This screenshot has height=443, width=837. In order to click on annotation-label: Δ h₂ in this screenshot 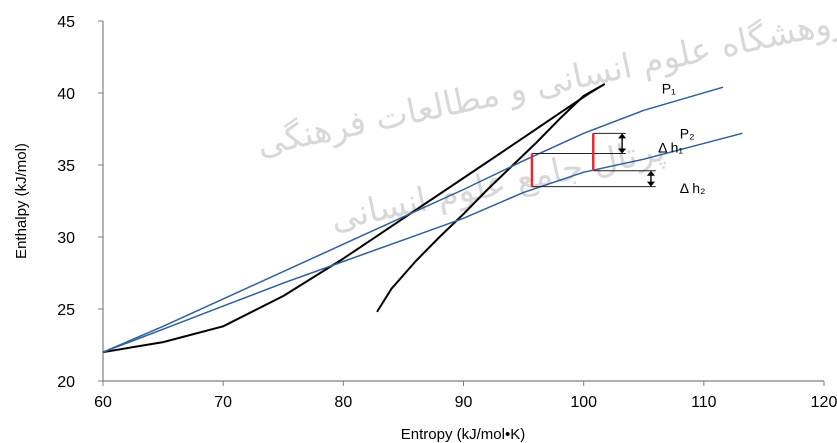, I will do `click(693, 188)`.